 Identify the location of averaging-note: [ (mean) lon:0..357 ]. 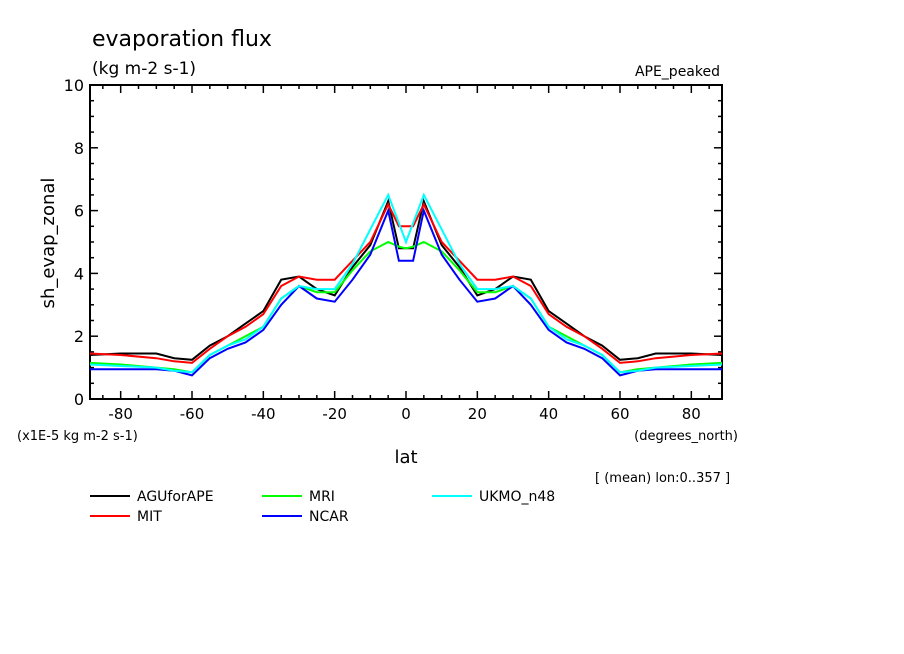
(662, 478).